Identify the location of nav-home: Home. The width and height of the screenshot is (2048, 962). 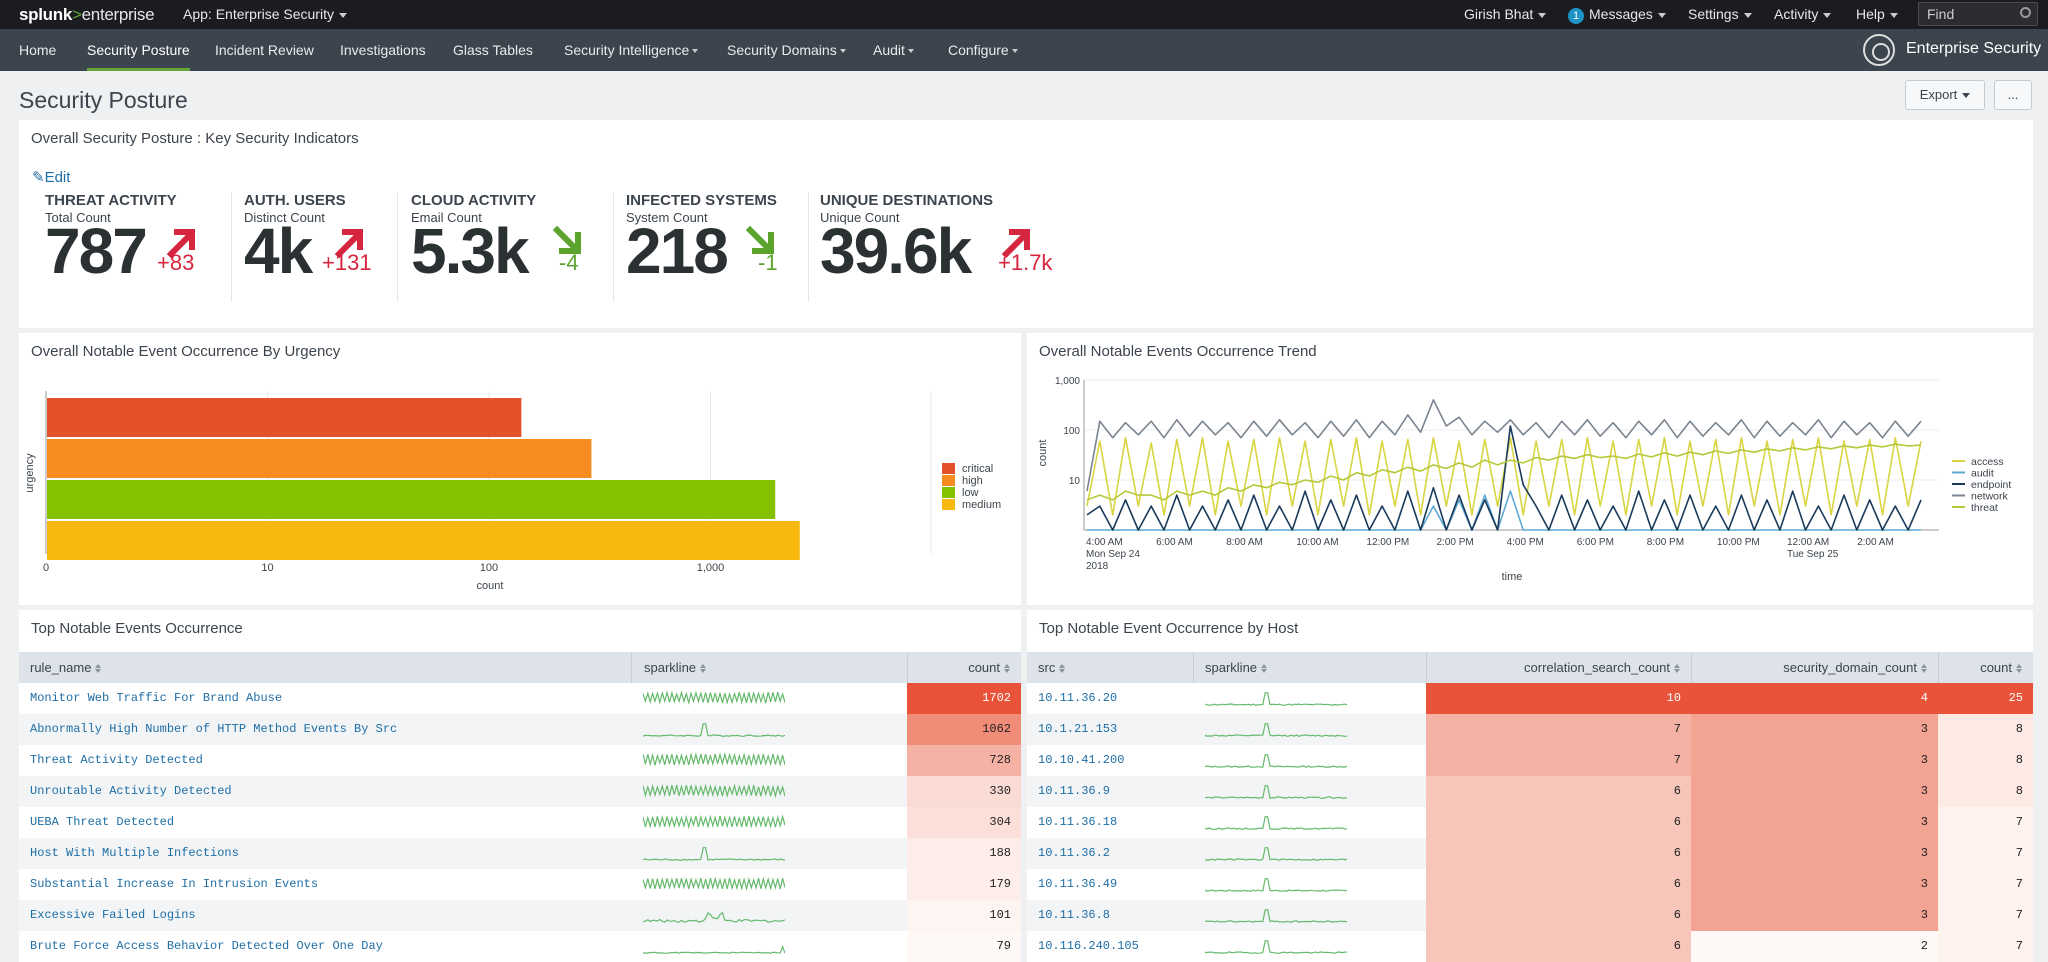
(38, 50).